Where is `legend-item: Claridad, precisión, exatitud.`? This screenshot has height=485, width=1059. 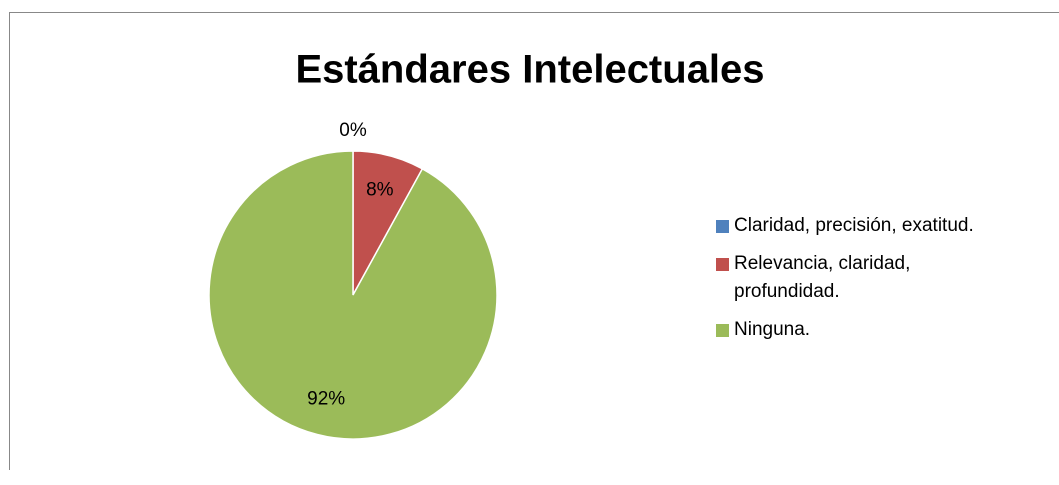
legend-item: Claridad, precisión, exatitud. is located at coordinates (877, 226).